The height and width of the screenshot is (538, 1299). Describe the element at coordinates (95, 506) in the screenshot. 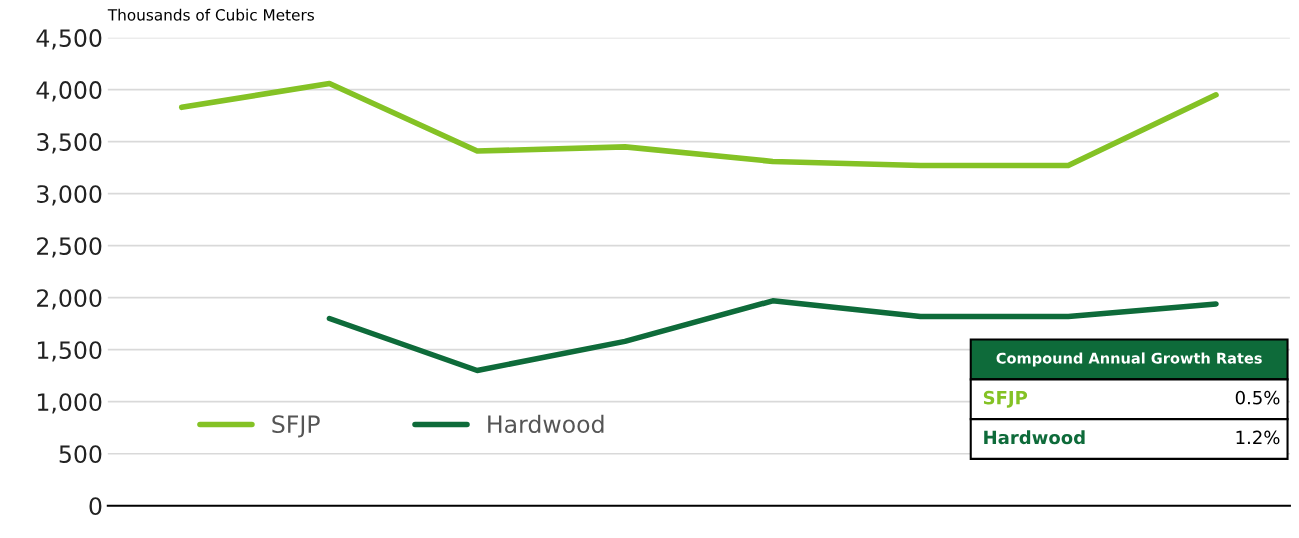

I see `y-tick-label: 0` at that location.